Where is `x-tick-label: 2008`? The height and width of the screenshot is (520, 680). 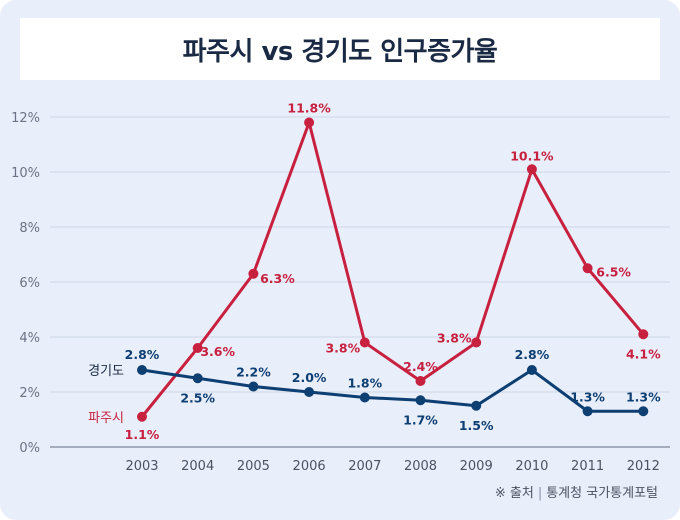 x-tick-label: 2008 is located at coordinates (420, 466).